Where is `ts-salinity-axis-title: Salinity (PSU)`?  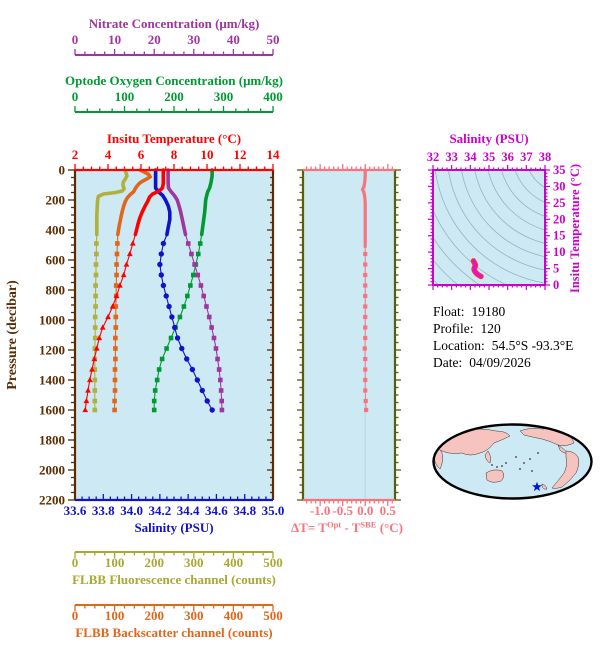
ts-salinity-axis-title: Salinity (PSU) is located at coordinates (488, 138).